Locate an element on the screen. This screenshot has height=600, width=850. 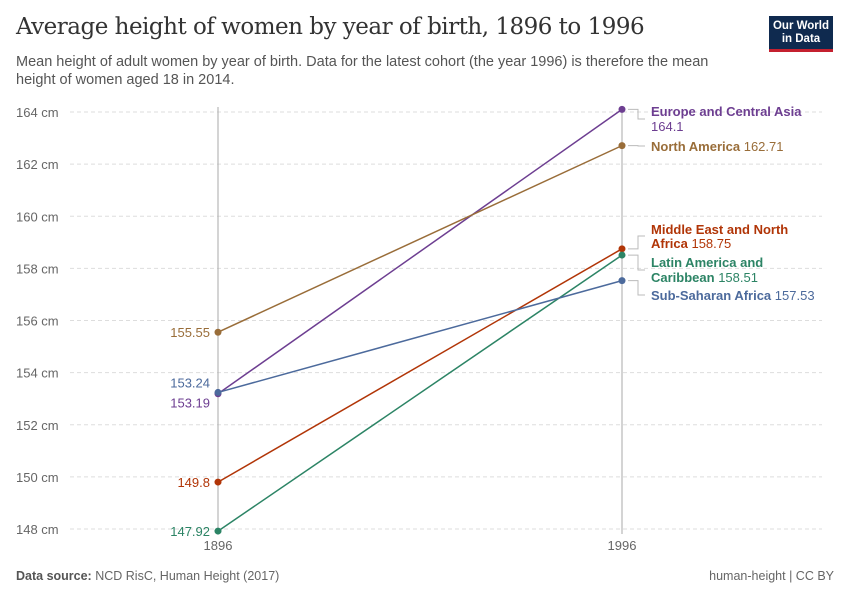
start-value-label: 153.24 is located at coordinates (190, 382).